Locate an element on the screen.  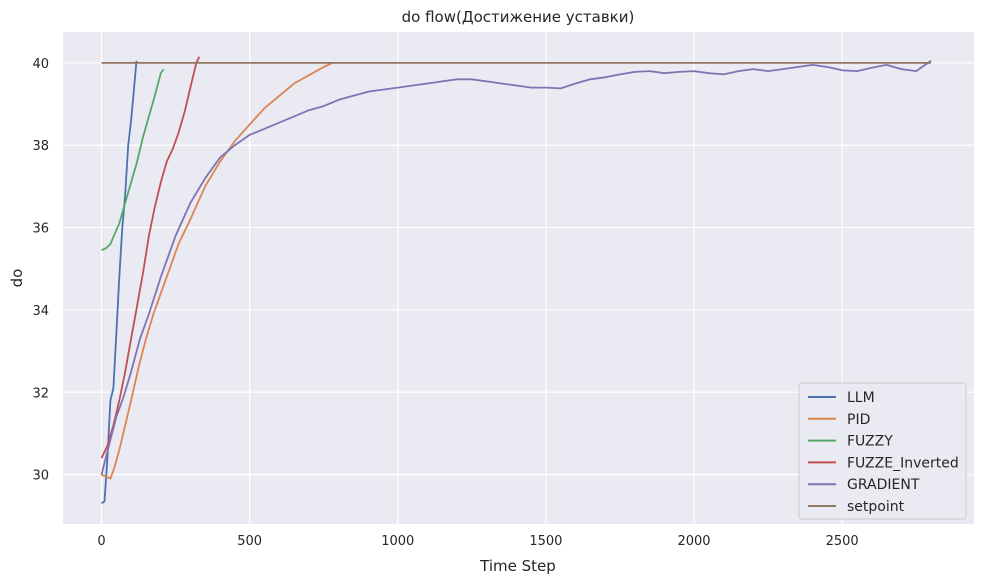
y-tick-label: 32 is located at coordinates (40, 393).